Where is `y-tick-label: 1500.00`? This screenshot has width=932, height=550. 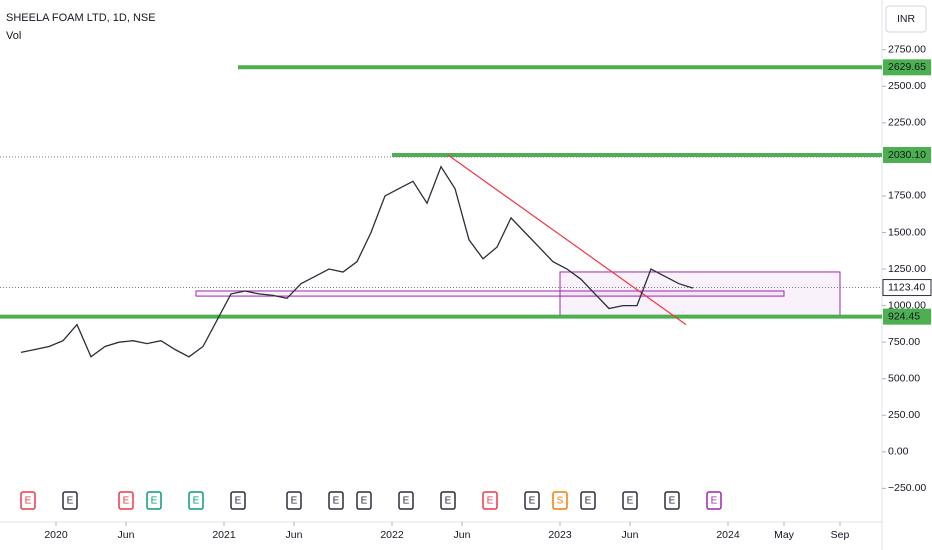 y-tick-label: 1500.00 is located at coordinates (907, 232).